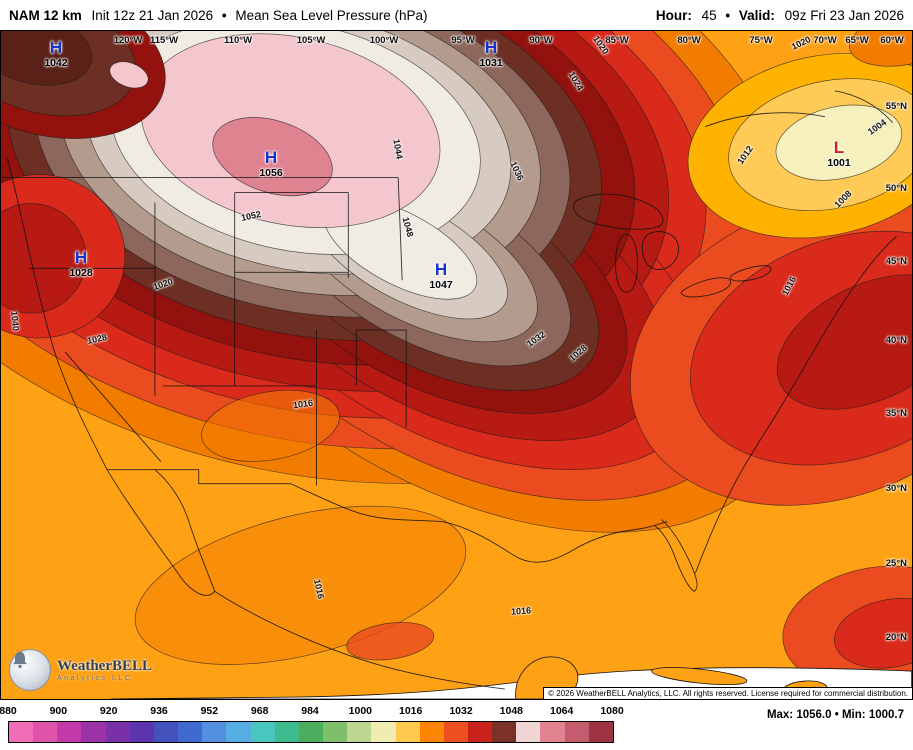  I want to click on colorbar-tick-label: 1016, so click(410, 711).